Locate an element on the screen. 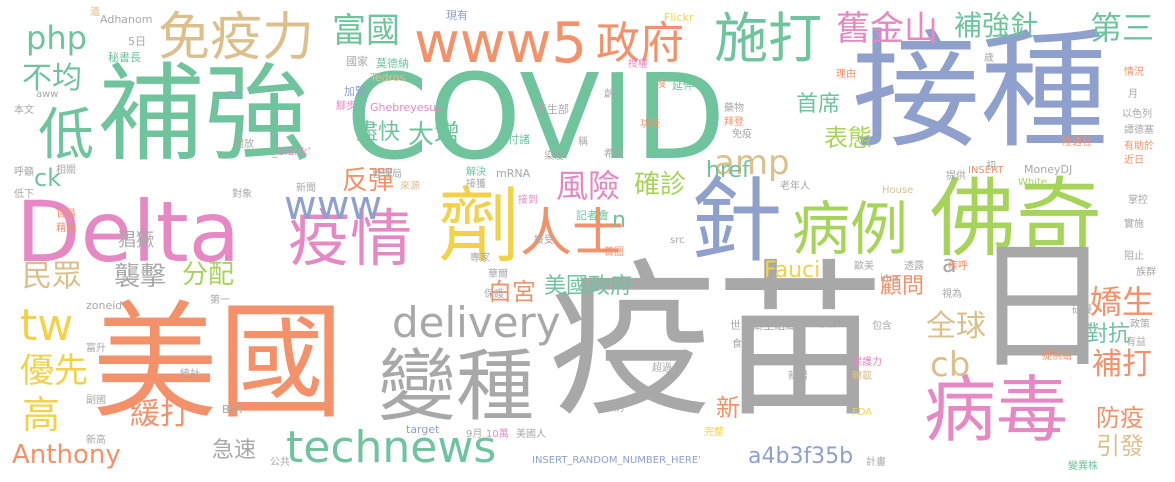 This screenshot has height=482, width=1175. word-small: 9月 is located at coordinates (474, 434).